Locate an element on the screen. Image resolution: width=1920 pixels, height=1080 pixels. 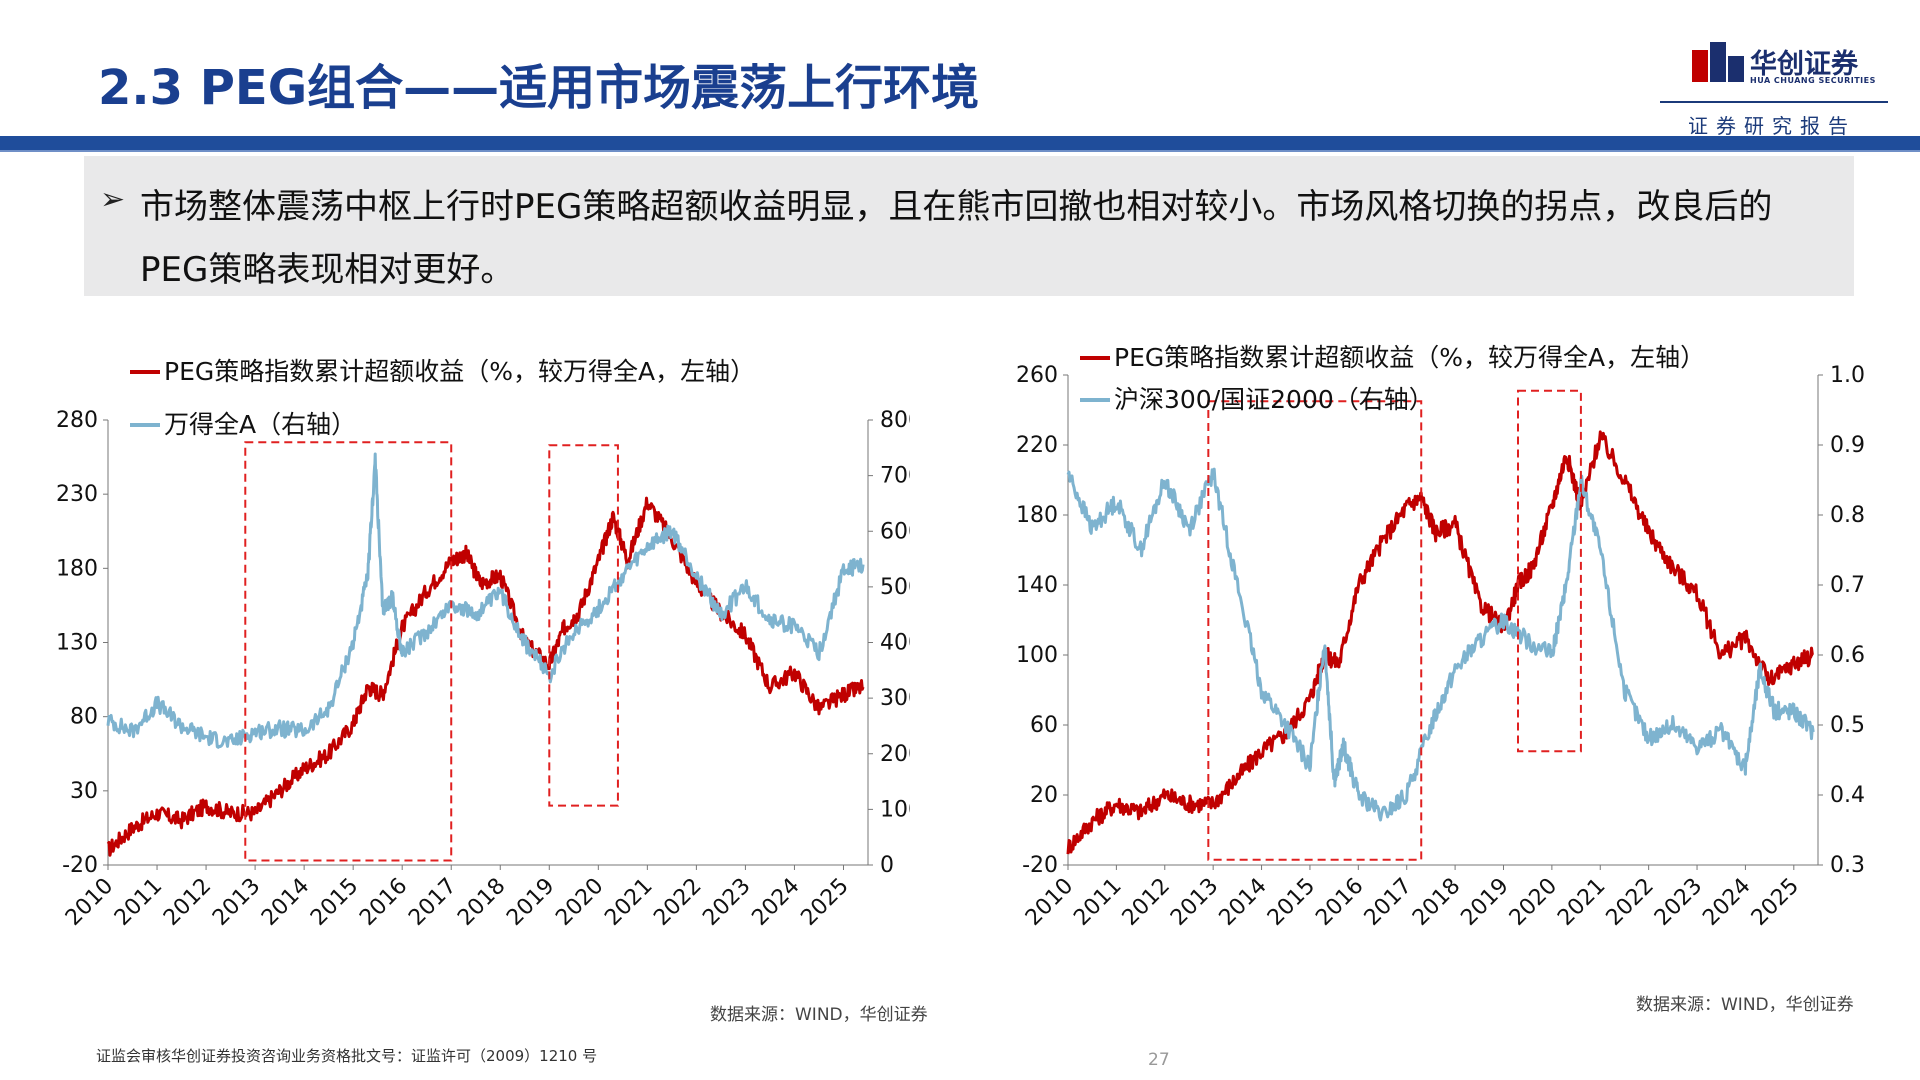
right-tick-label: 0.7 is located at coordinates (1847, 585).